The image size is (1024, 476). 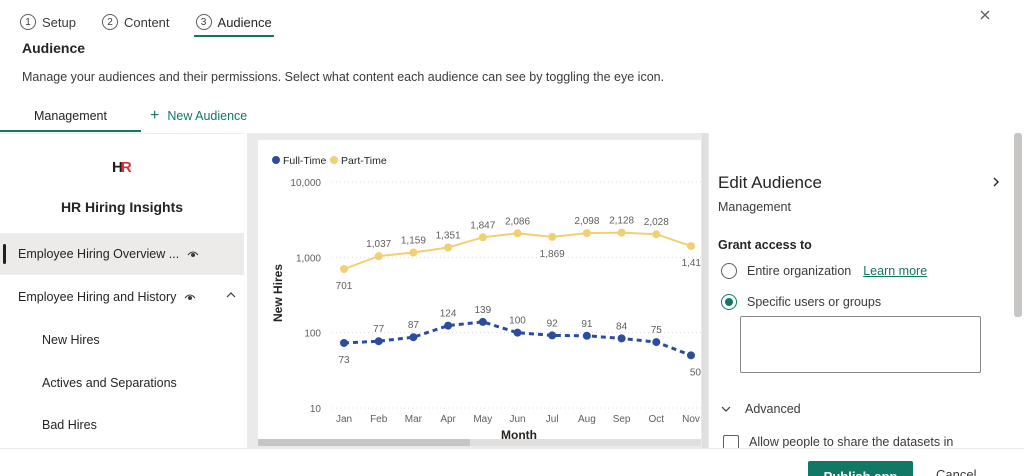 I want to click on data-label: 91, so click(x=587, y=324).